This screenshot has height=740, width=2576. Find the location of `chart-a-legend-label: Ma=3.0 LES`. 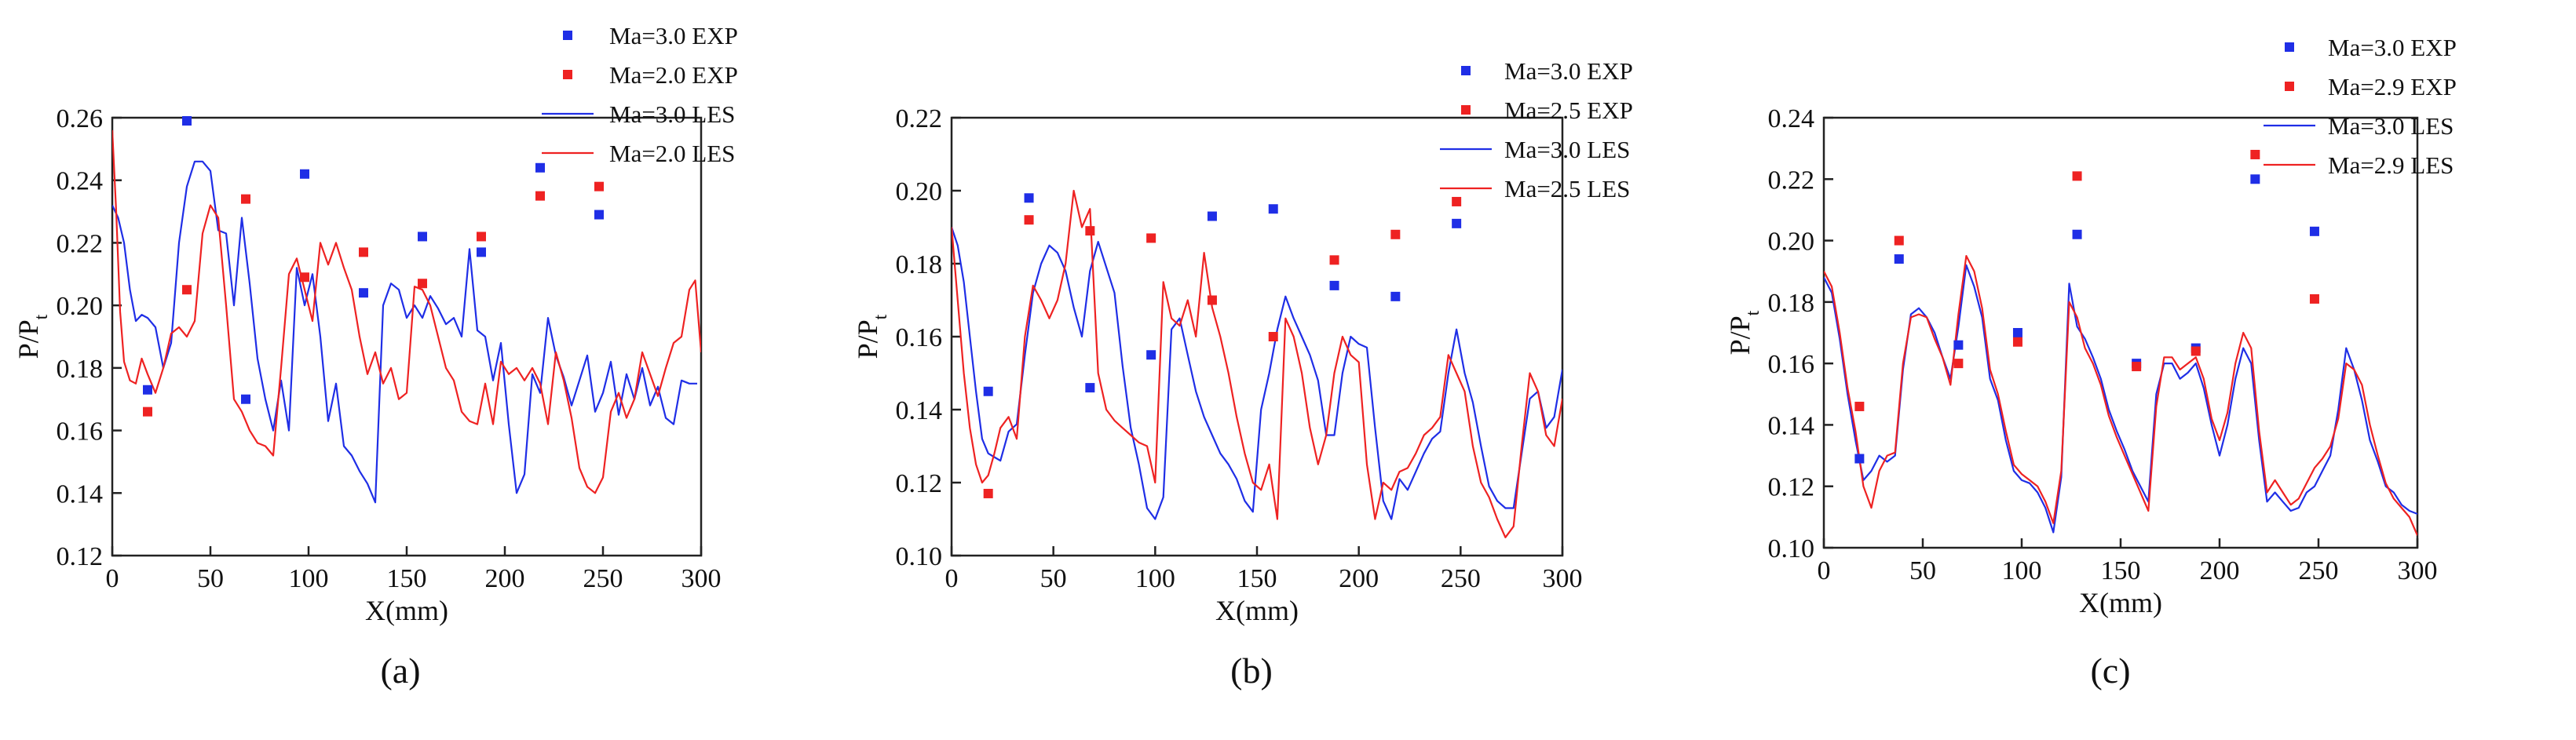

chart-a-legend-label: Ma=3.0 LES is located at coordinates (672, 114).